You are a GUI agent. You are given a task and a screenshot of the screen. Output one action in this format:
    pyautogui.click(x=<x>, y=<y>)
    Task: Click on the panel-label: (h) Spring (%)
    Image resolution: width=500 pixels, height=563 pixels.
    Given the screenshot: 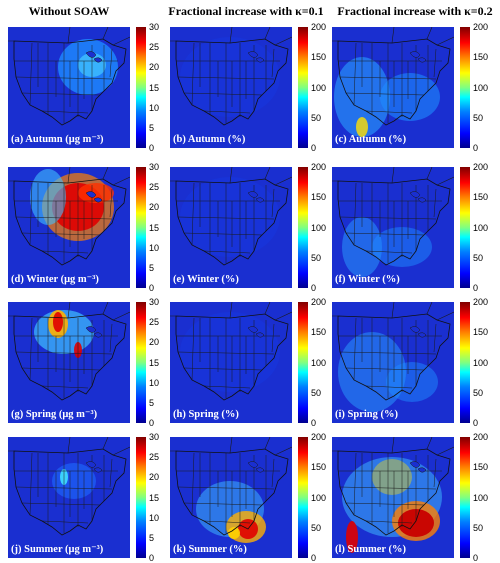 What is the action you would take?
    pyautogui.click(x=206, y=414)
    